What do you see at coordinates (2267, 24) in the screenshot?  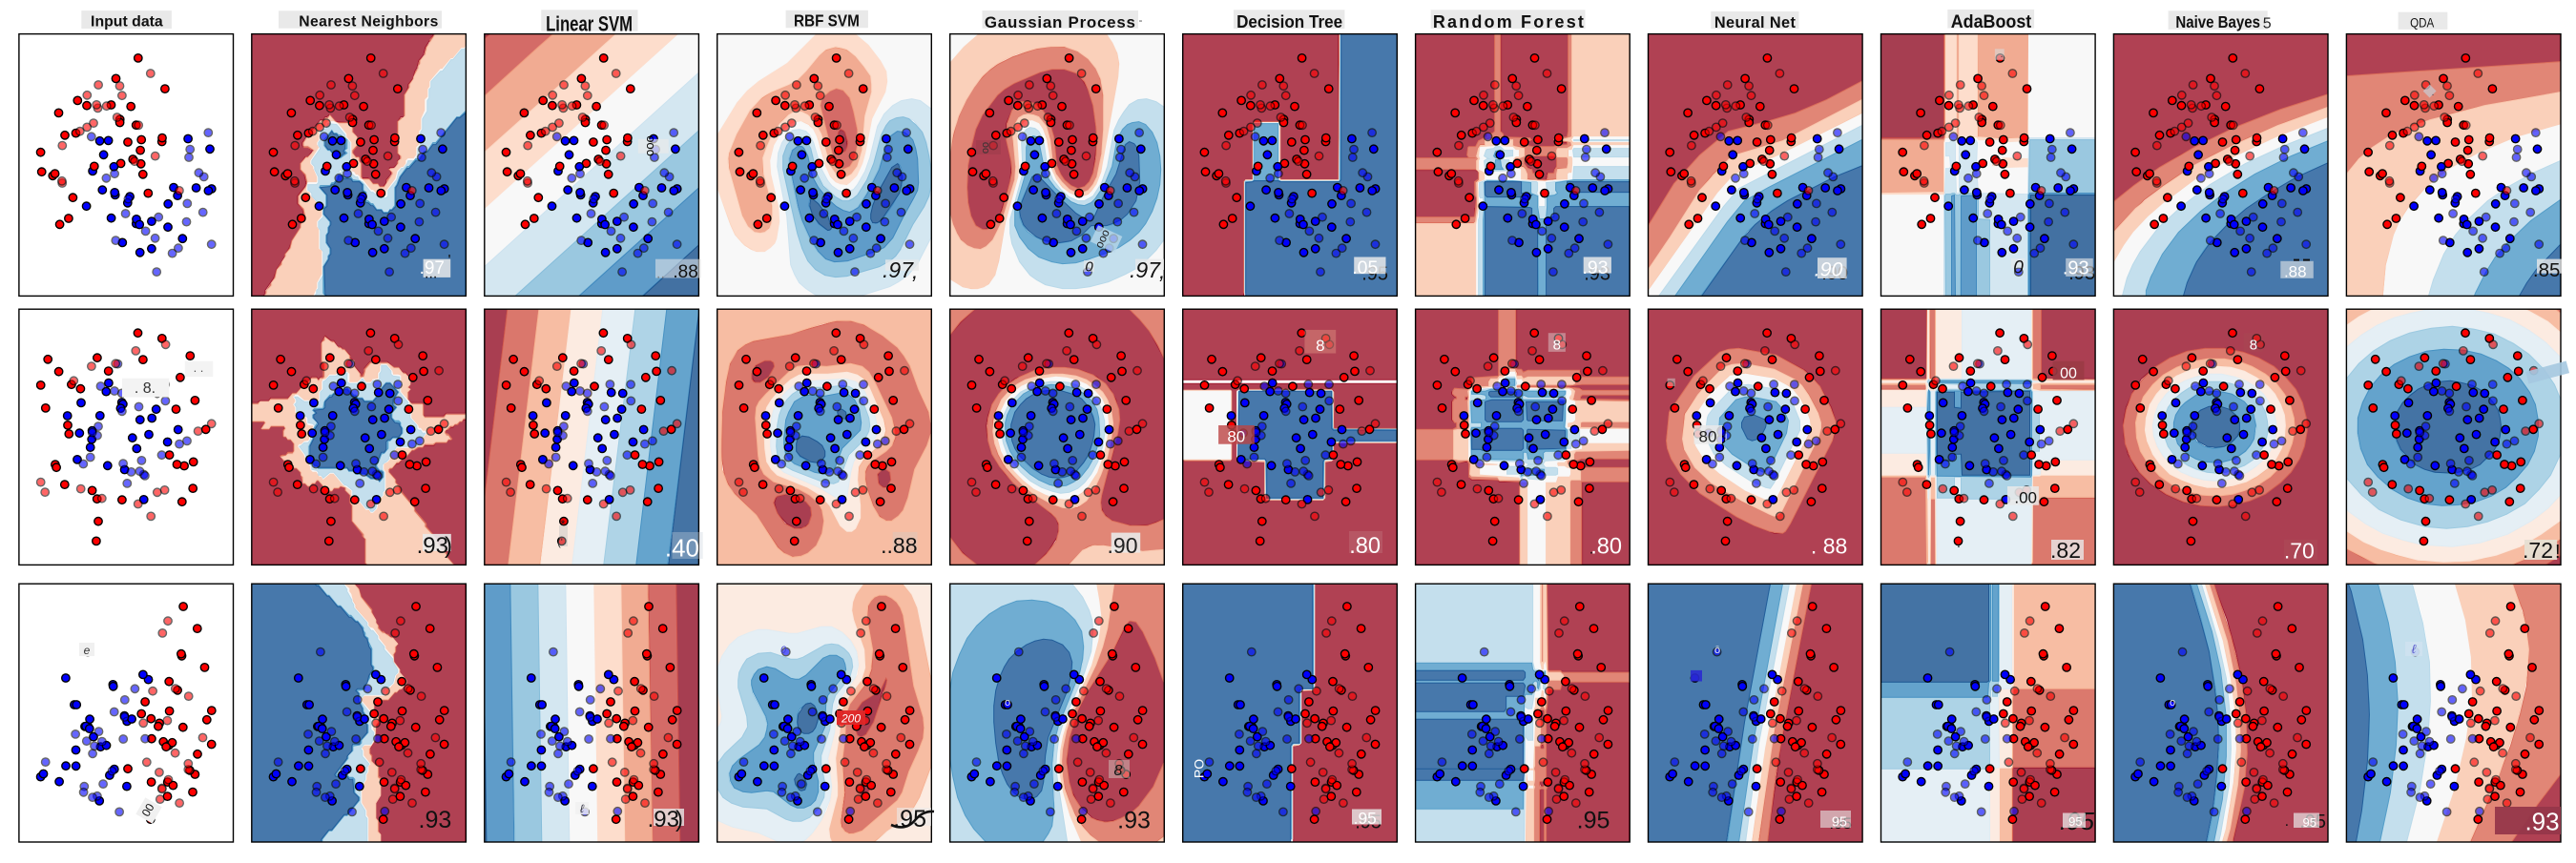 I see `svg-text: 5` at bounding box center [2267, 24].